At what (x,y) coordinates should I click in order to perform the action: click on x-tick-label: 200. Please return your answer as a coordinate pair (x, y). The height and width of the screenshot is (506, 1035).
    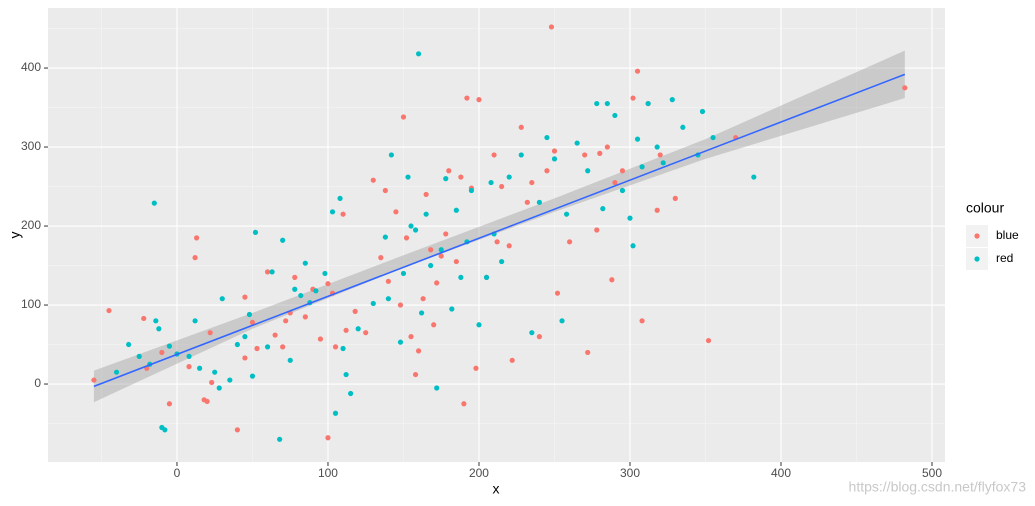
    Looking at the image, I should click on (479, 473).